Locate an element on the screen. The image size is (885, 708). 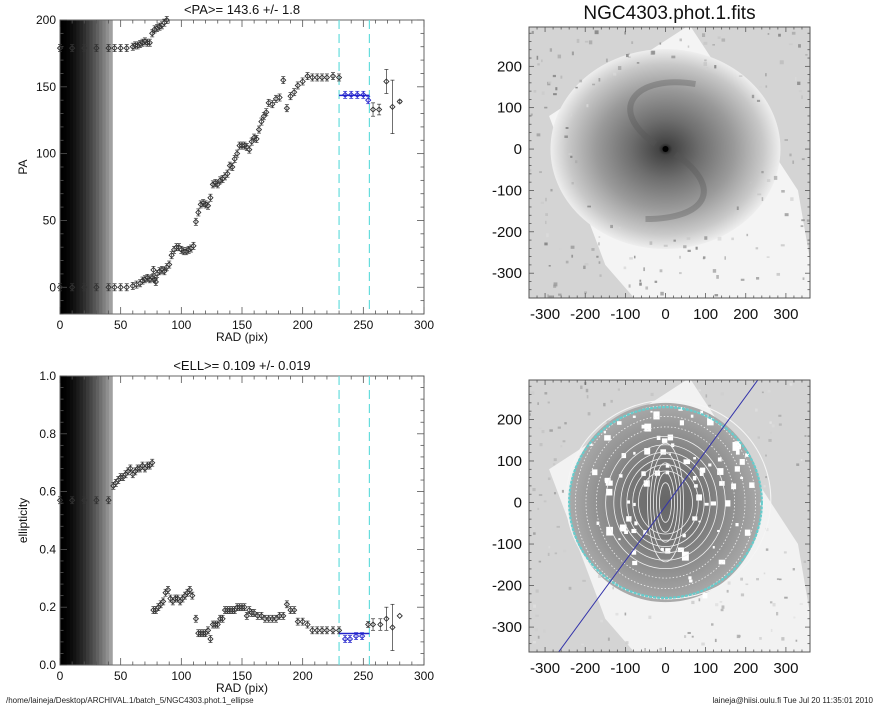
x-tick-label: 300 is located at coordinates (785, 314).